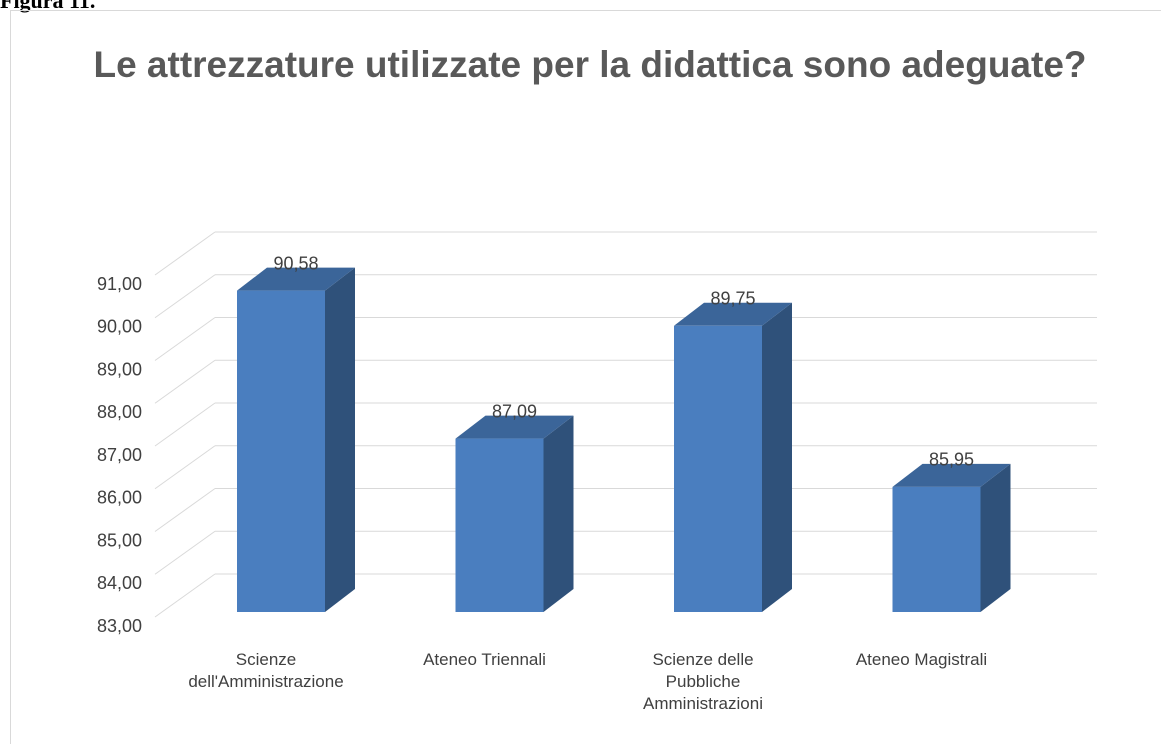  Describe the element at coordinates (514, 411) in the screenshot. I see `value-label: 87,09` at that location.